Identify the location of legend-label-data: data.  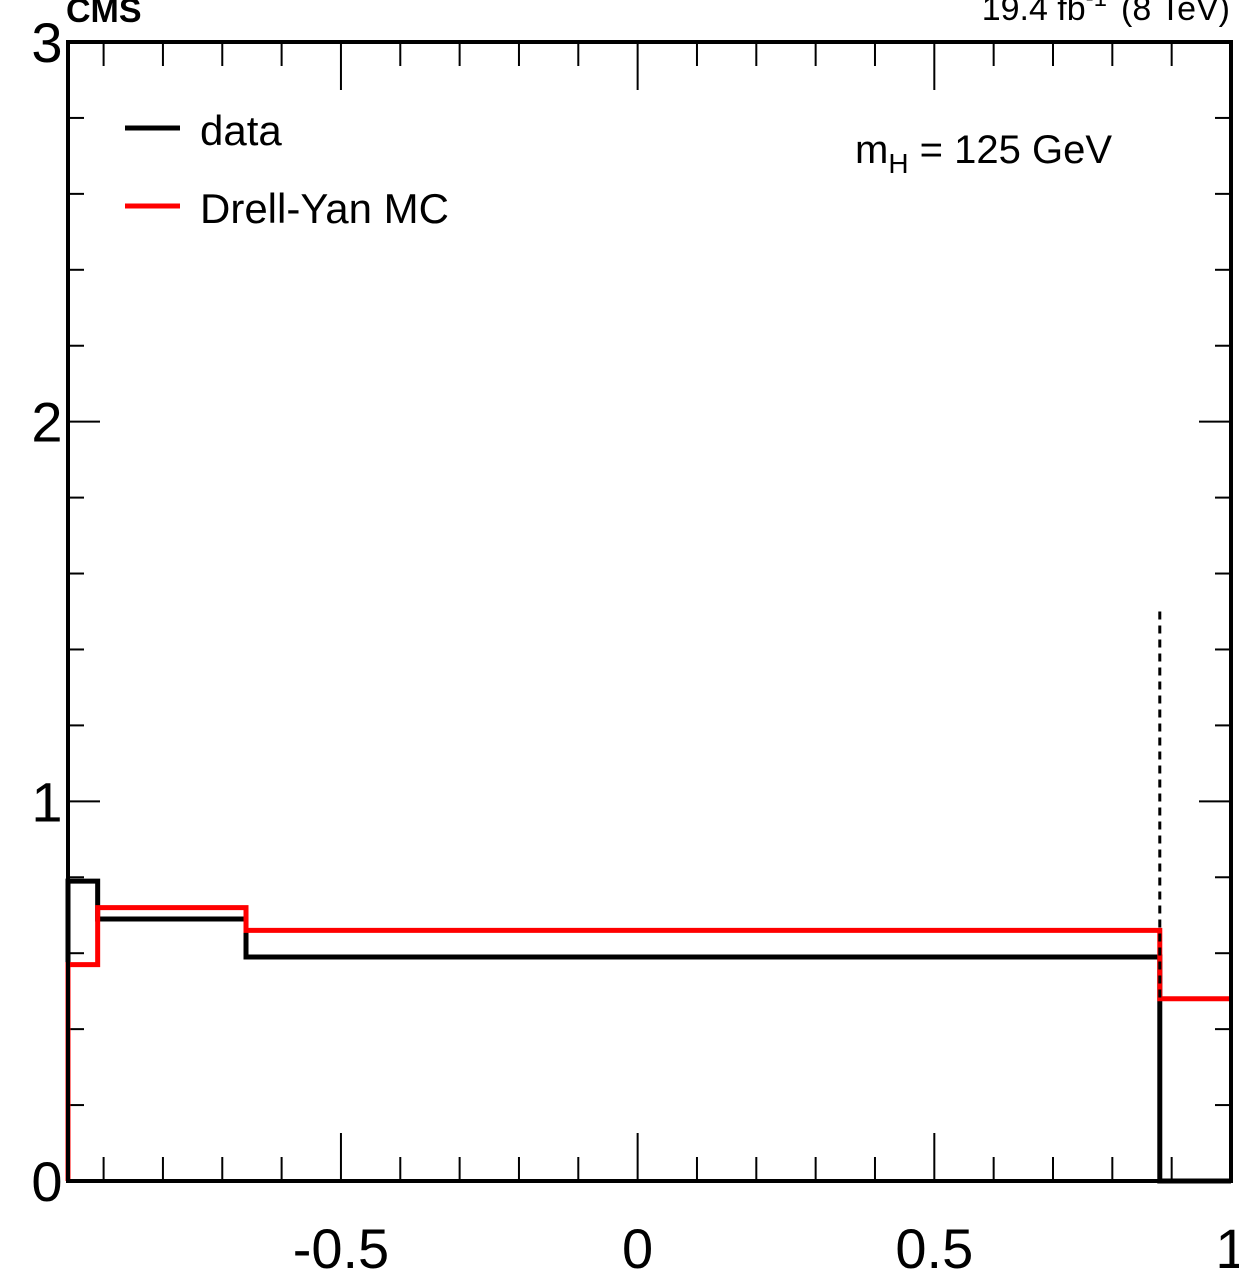
(241, 130).